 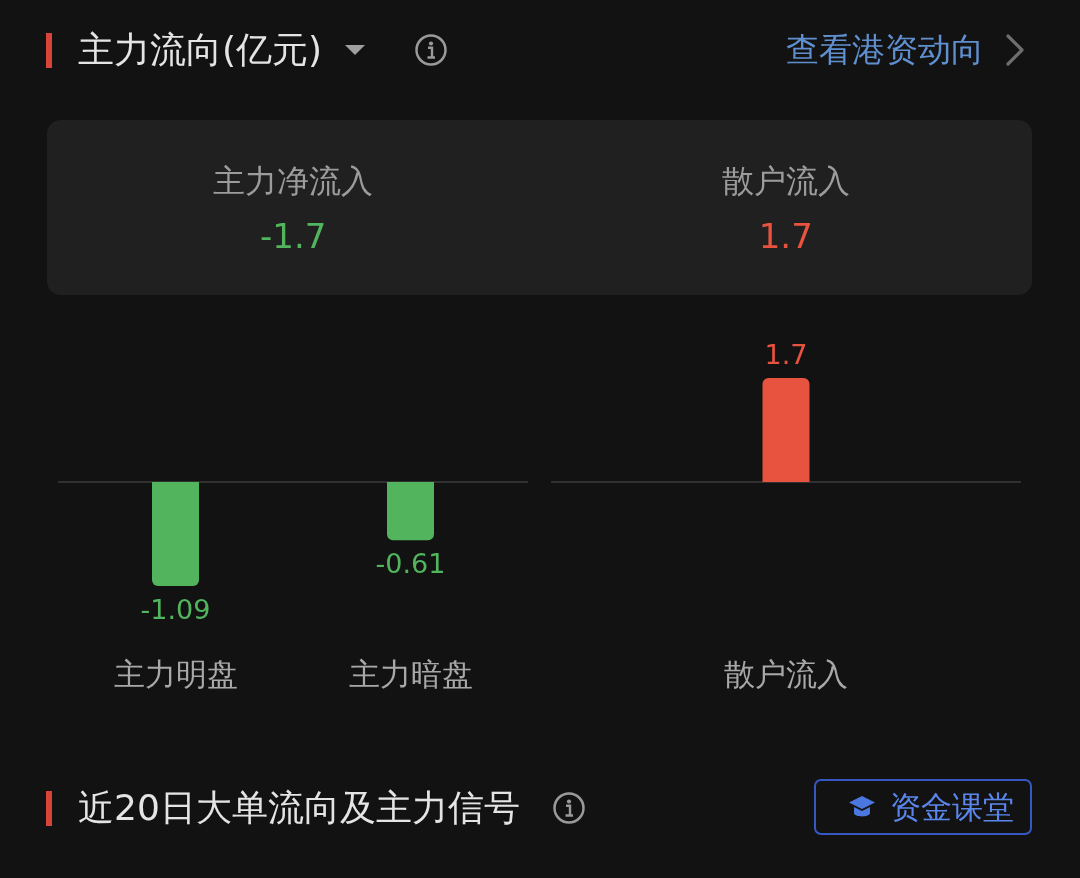 What do you see at coordinates (786, 673) in the screenshot?
I see `x-tick-label: 散户流入` at bounding box center [786, 673].